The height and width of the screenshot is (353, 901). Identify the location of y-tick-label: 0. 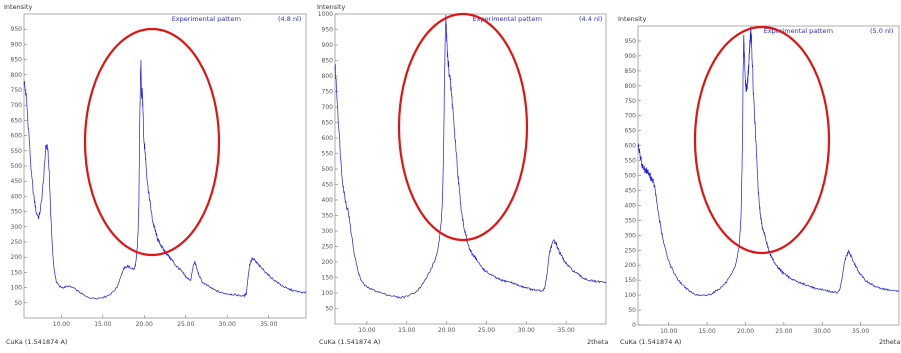
(634, 325).